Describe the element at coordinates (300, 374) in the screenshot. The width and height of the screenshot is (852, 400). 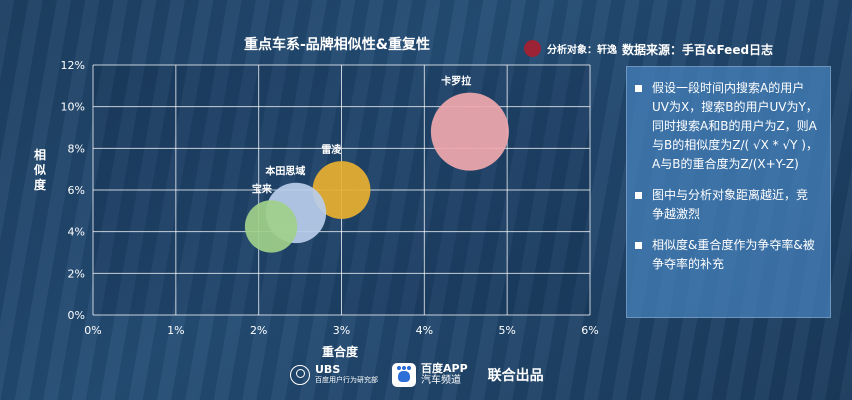
I see `ubs-person-icon` at that location.